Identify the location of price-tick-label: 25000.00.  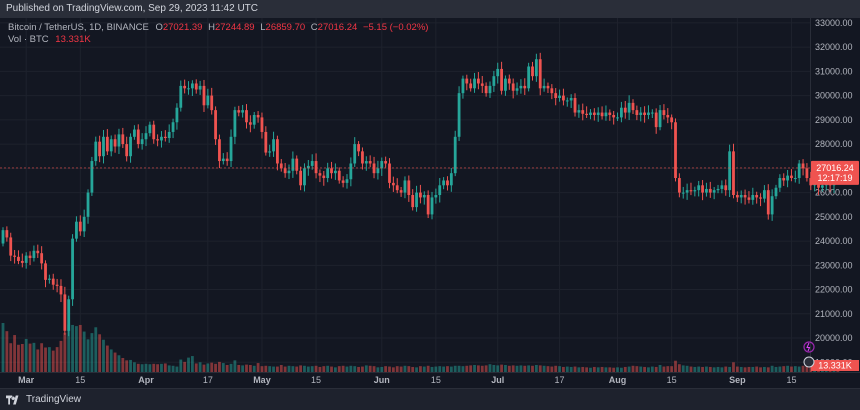
(834, 217).